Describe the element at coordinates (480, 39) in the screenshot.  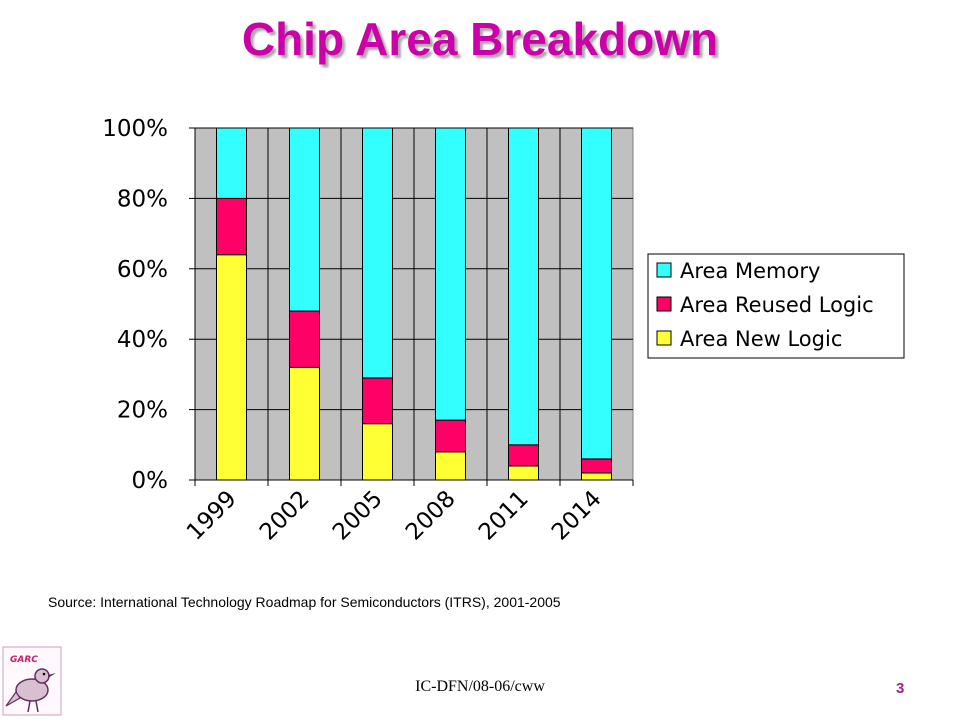
I see `slide-title: Chip Area Breakdown` at that location.